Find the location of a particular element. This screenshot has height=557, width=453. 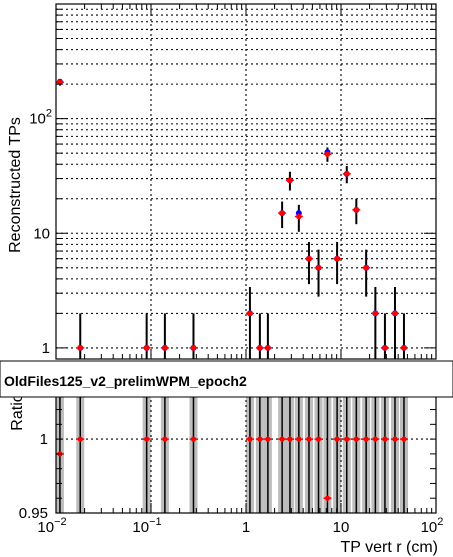

bottom-x-tick-label: 10⁻² is located at coordinates (51, 526).